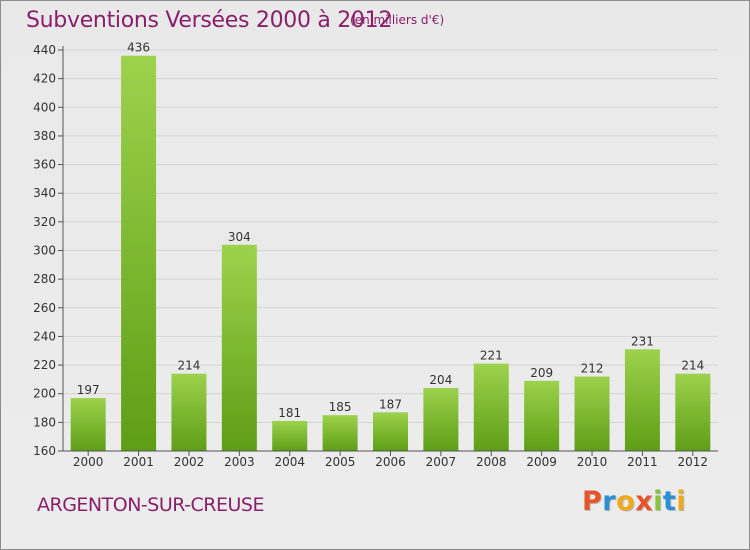 This screenshot has width=750, height=550. Describe the element at coordinates (88, 390) in the screenshot. I see `value-label-2000: 197` at that location.